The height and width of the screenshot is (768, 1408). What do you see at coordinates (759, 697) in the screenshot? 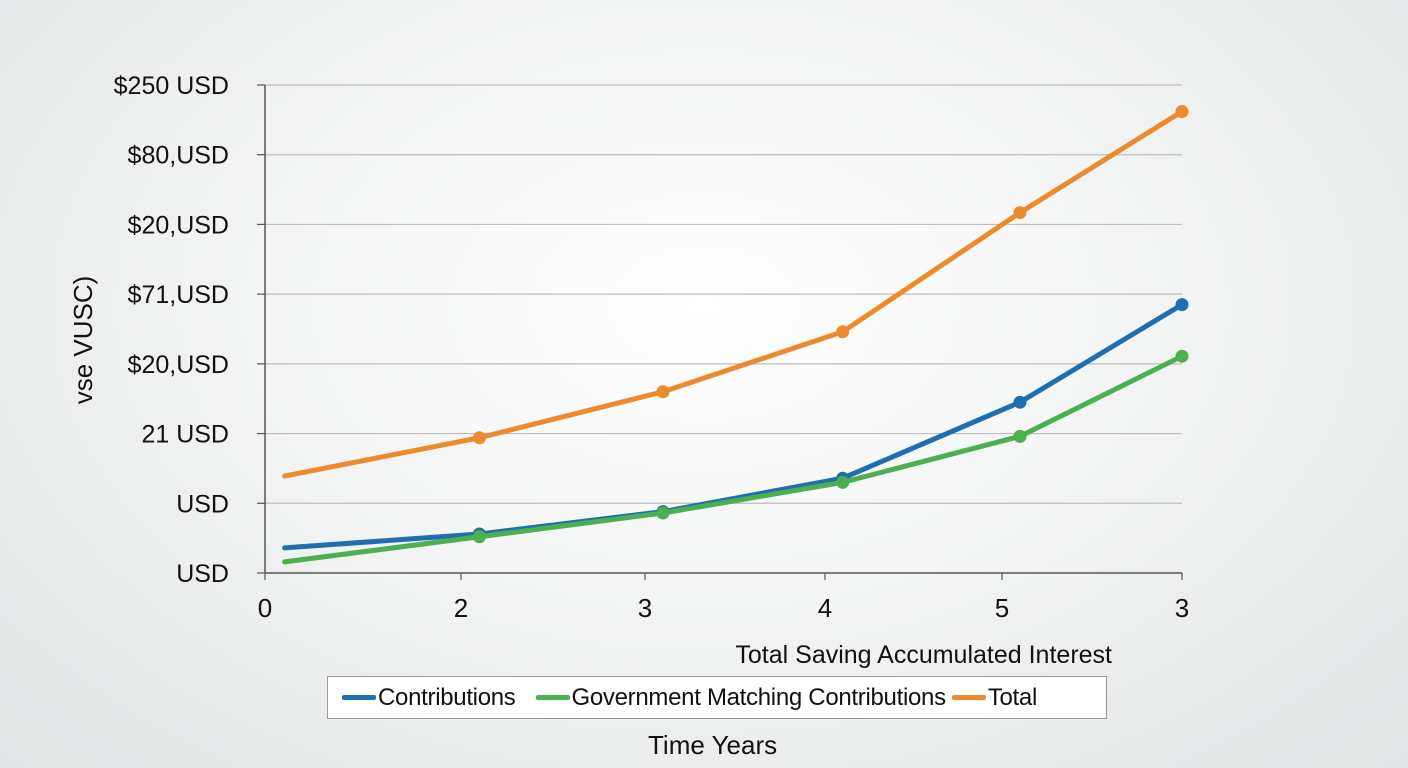
I see `legend-label-government-matching: Government Matching Contributions` at bounding box center [759, 697].